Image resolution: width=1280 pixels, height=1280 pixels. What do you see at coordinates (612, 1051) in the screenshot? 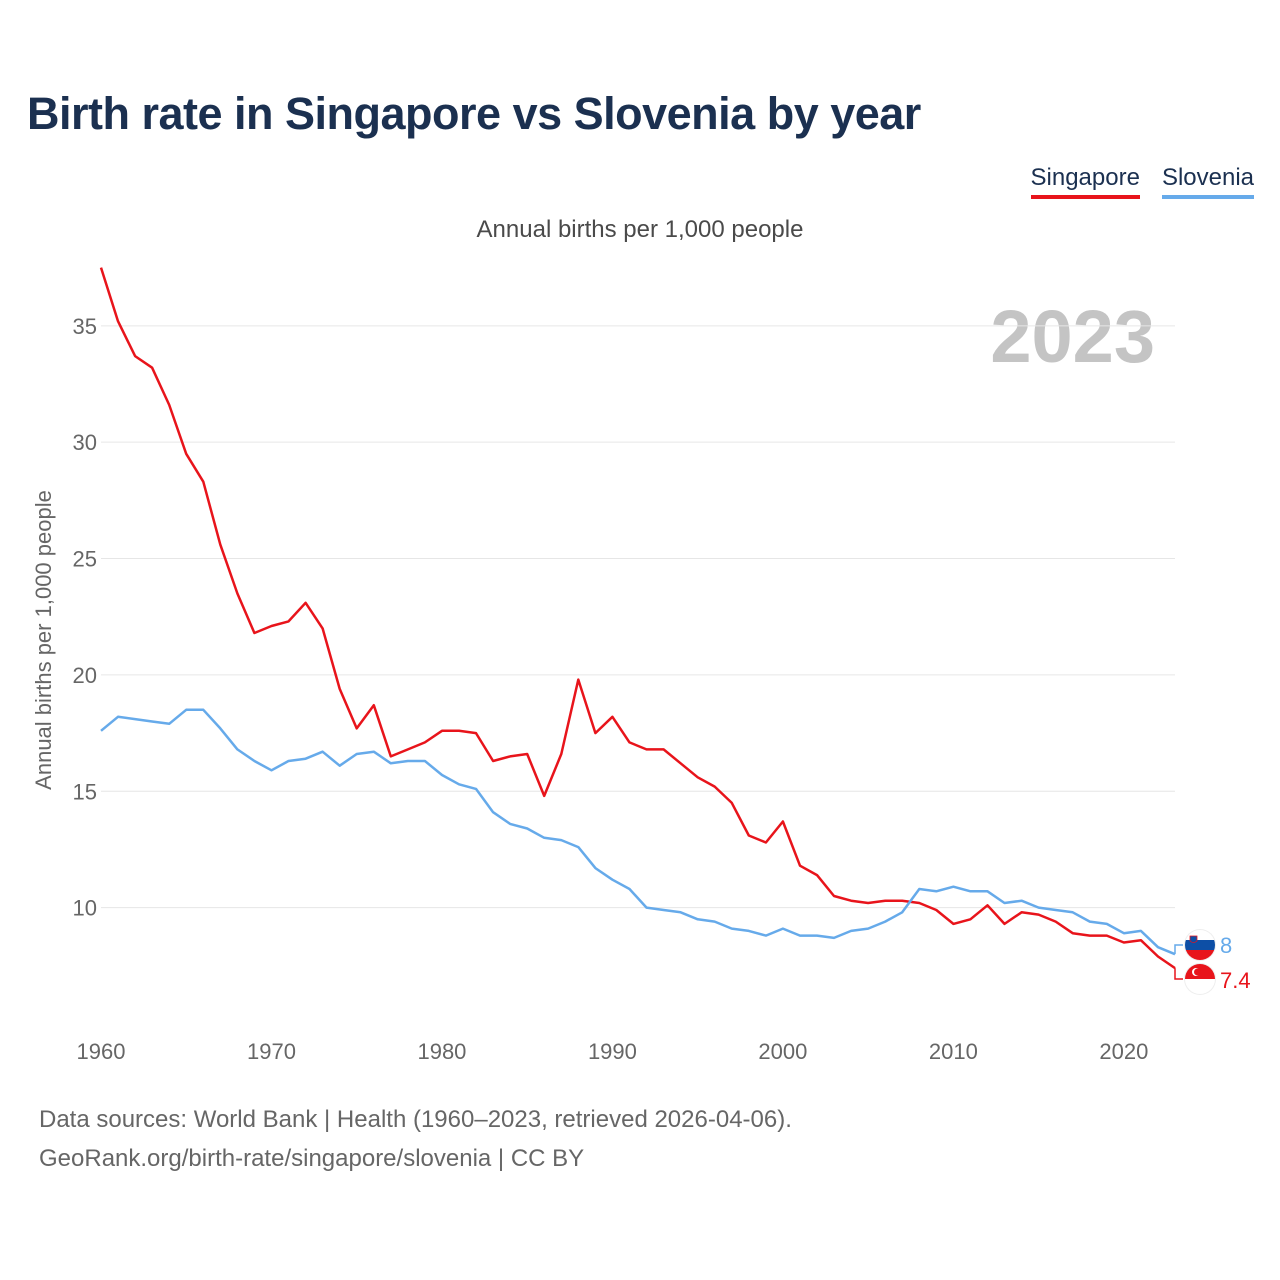
I see `x-tick-label-1990: 1990` at bounding box center [612, 1051].